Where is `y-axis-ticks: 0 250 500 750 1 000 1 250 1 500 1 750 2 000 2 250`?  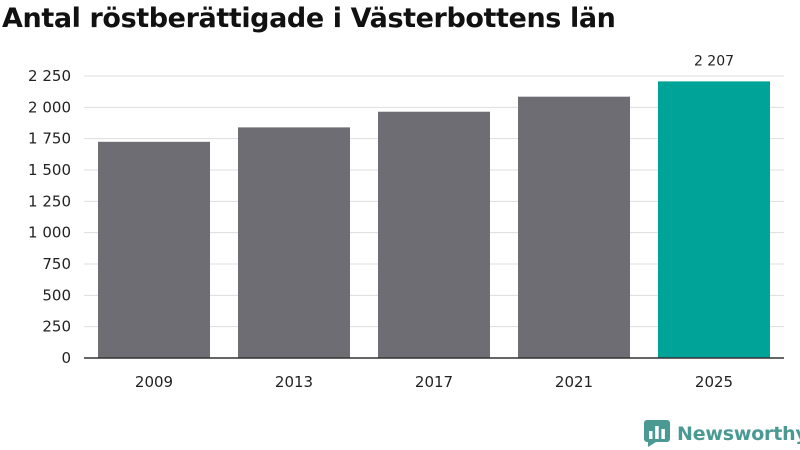
y-axis-ticks: 0 250 500 750 1 000 1 250 1 500 1 750 2 000 2 250 is located at coordinates (49, 217).